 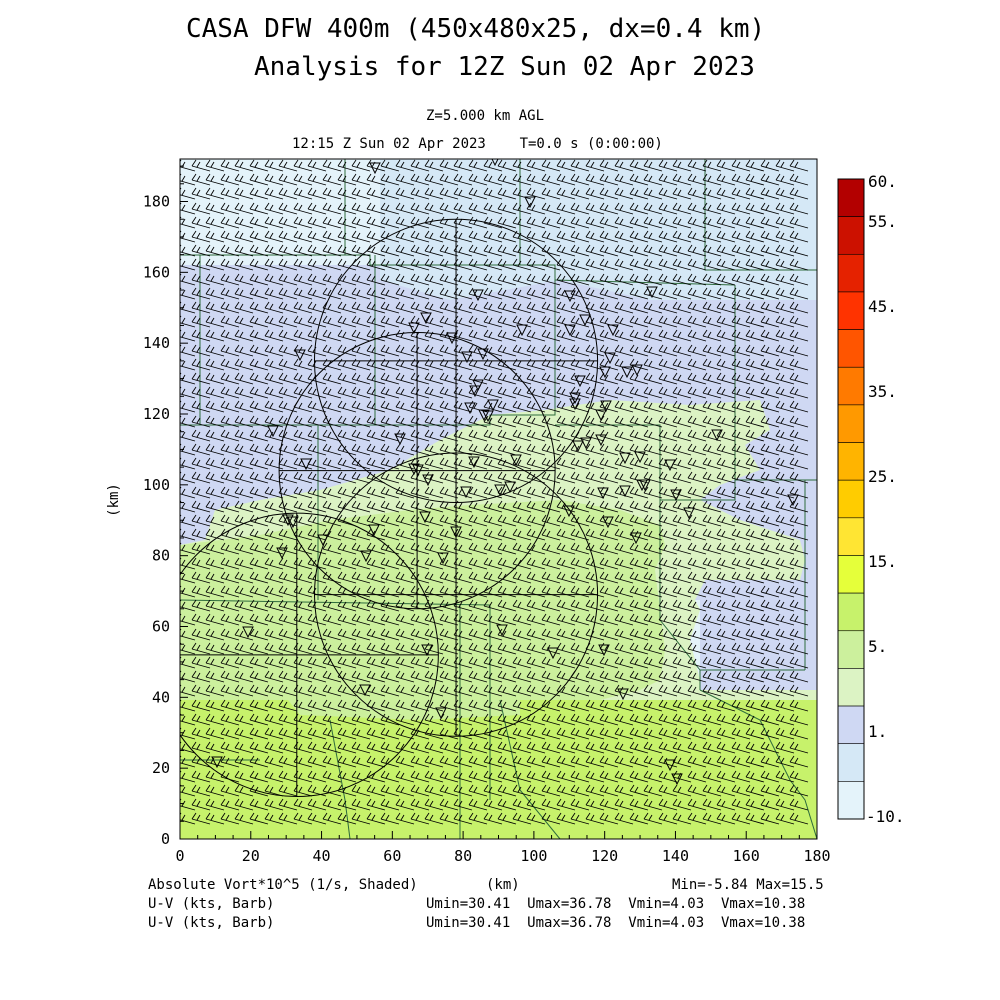 What do you see at coordinates (882, 561) in the screenshot?
I see `colorbar-label: 15.` at bounding box center [882, 561].